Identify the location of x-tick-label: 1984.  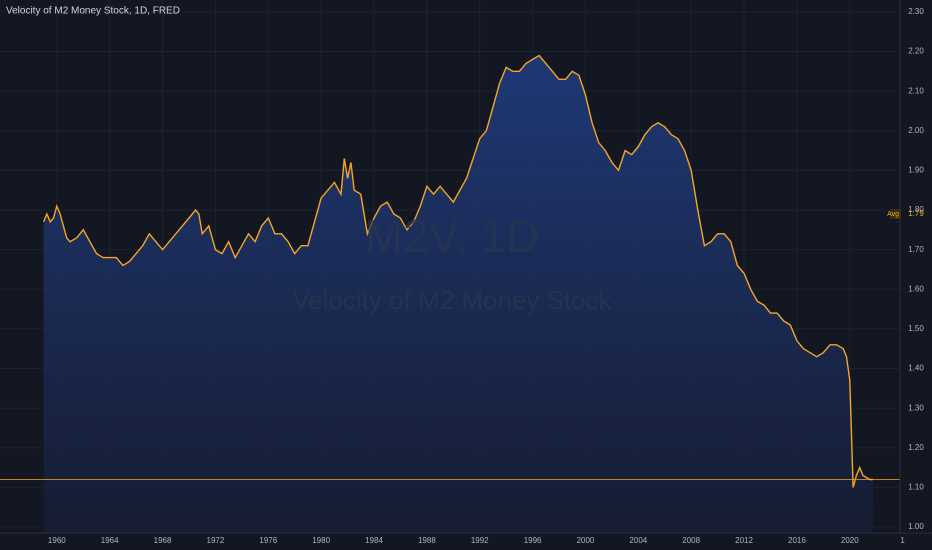
(374, 540).